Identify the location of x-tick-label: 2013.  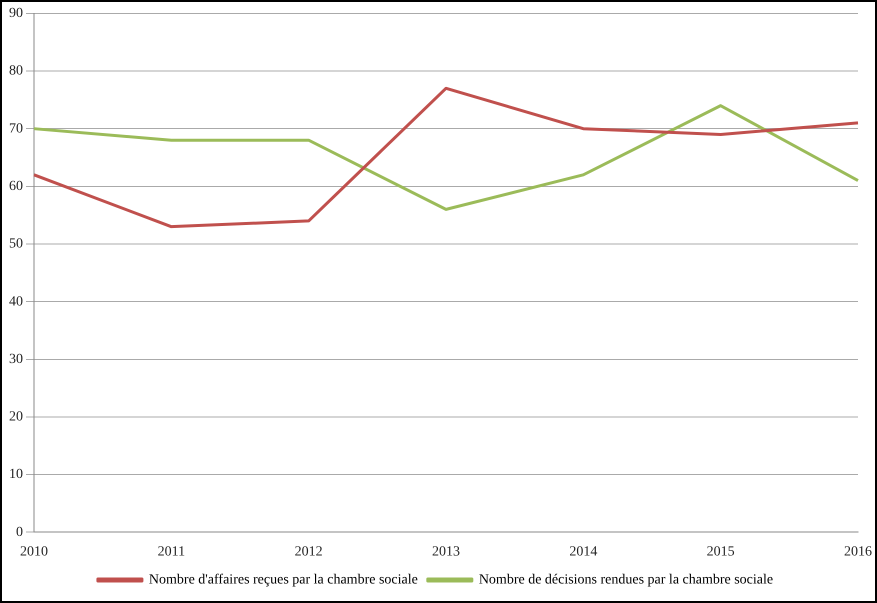
(446, 552).